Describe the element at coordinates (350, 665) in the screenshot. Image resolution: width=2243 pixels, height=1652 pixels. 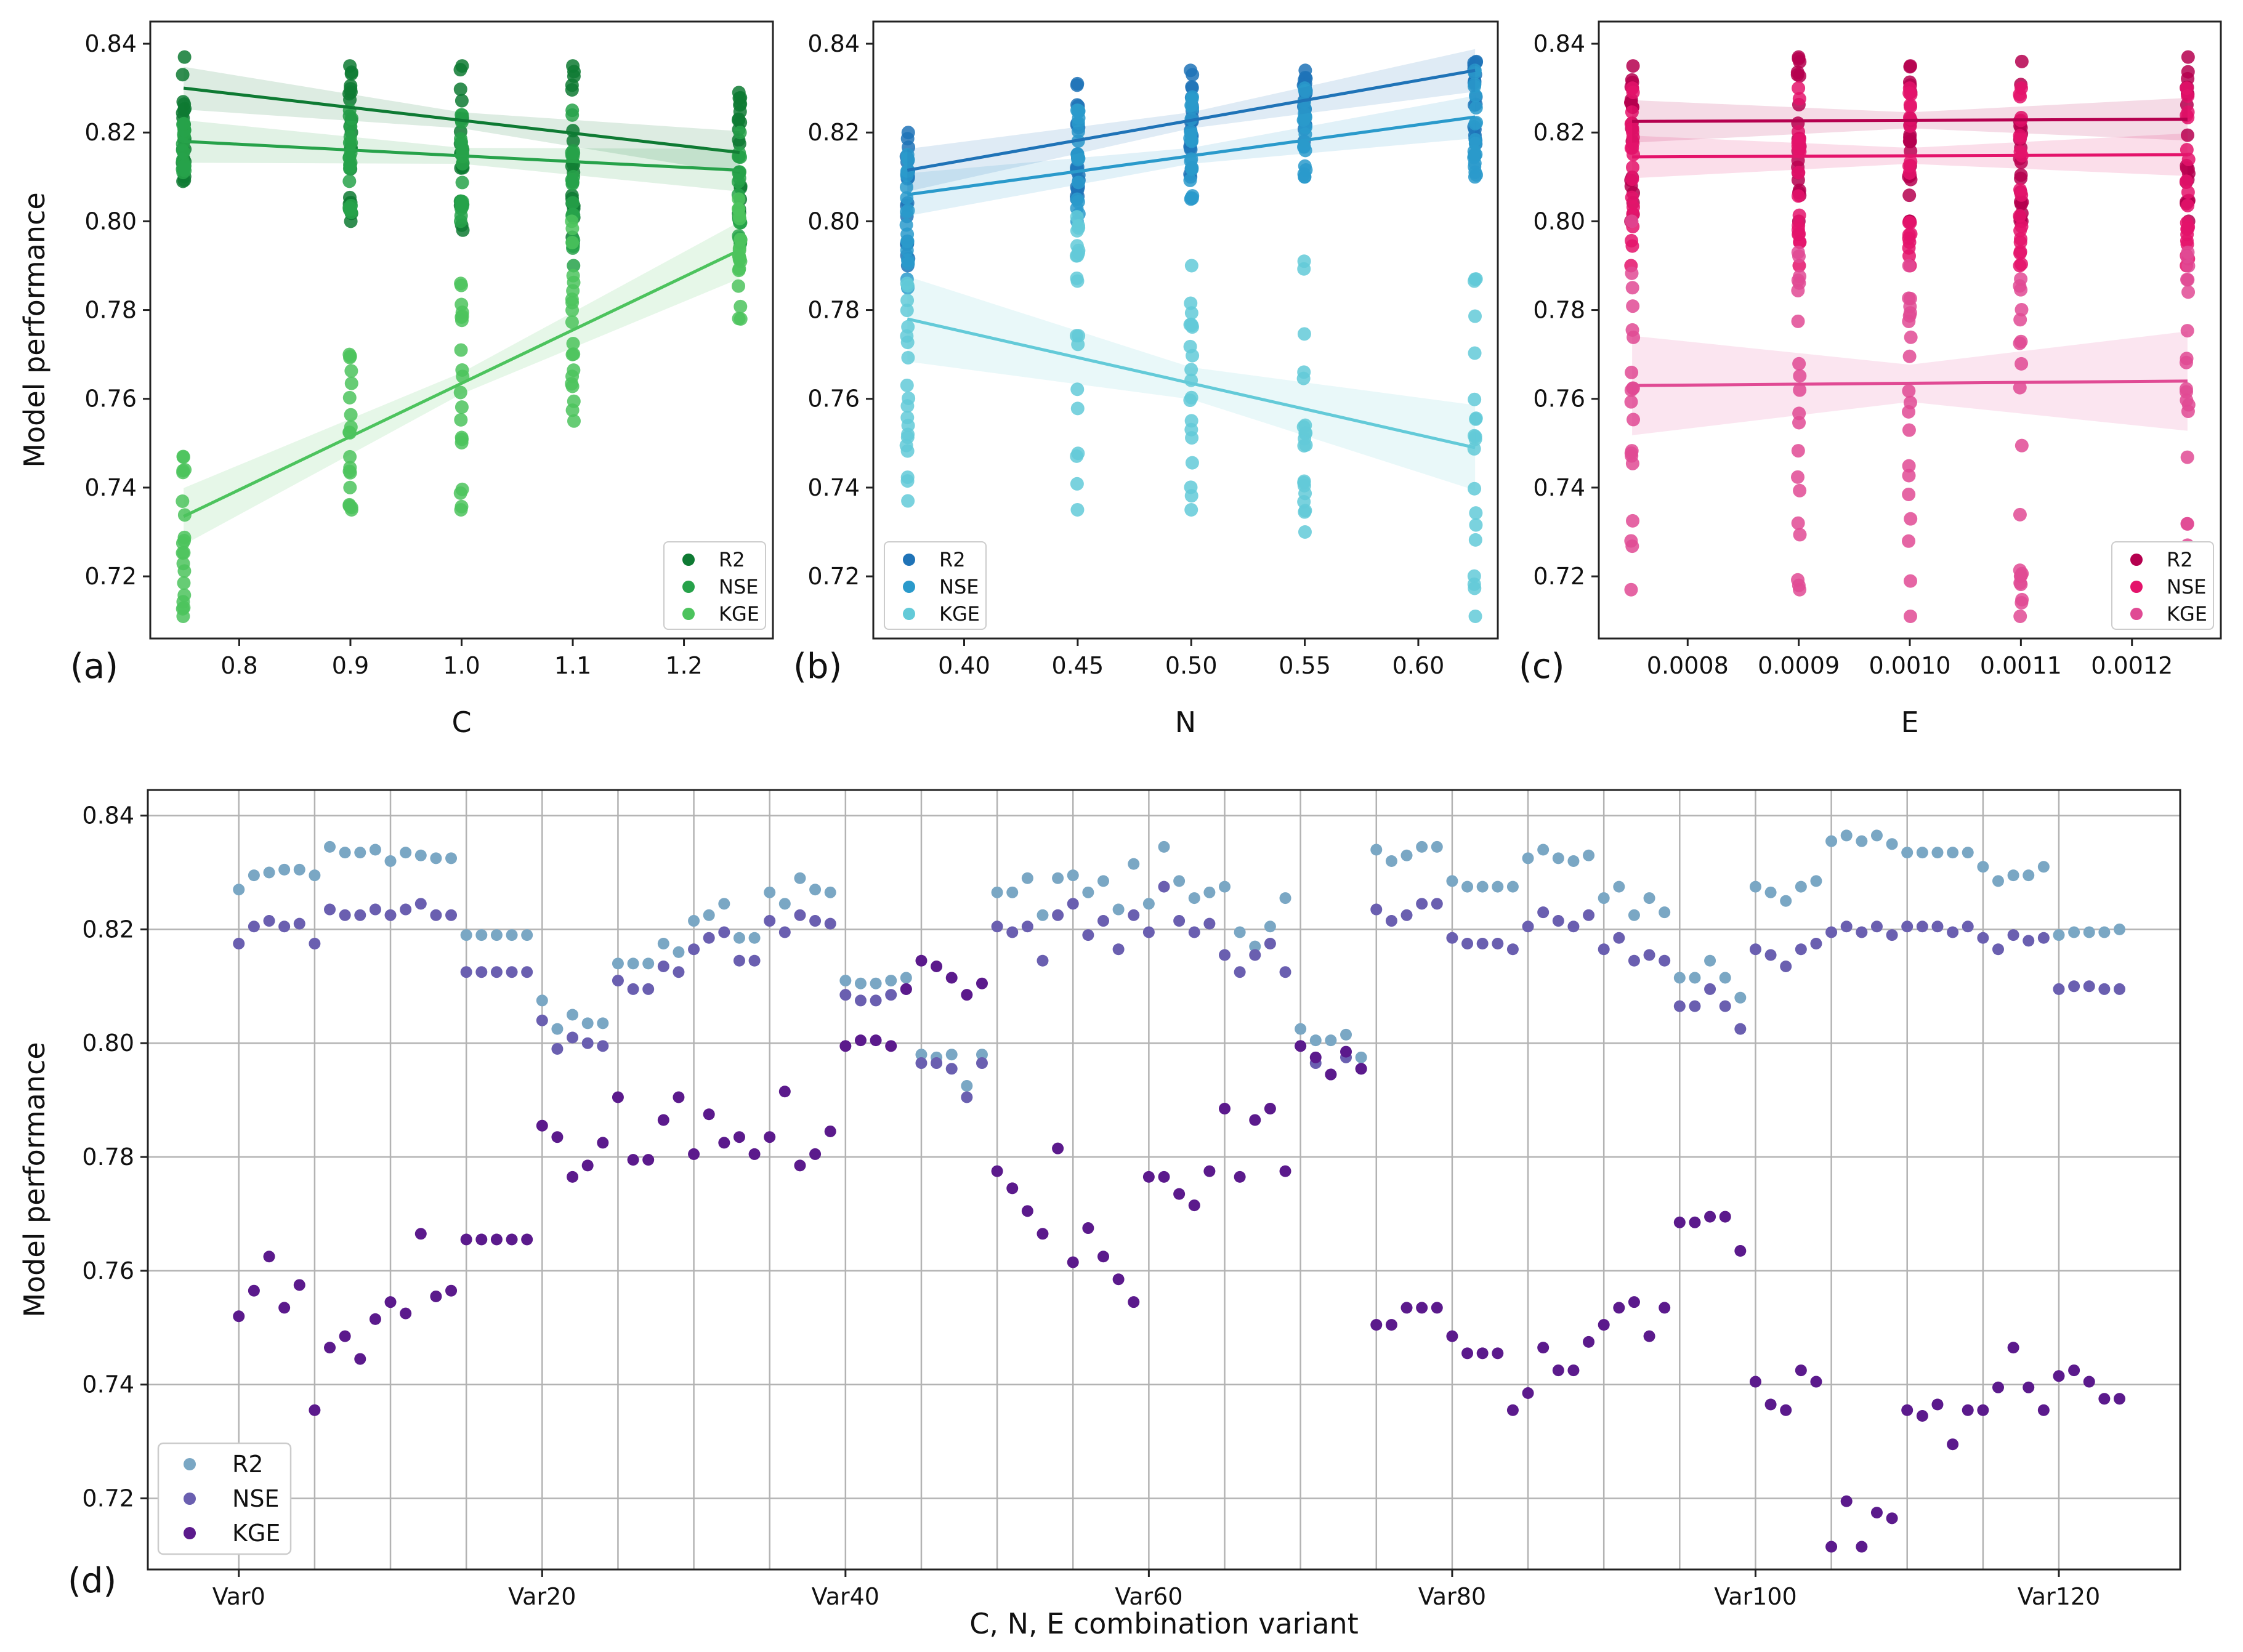
I see `x-tick-label: 0.9` at that location.